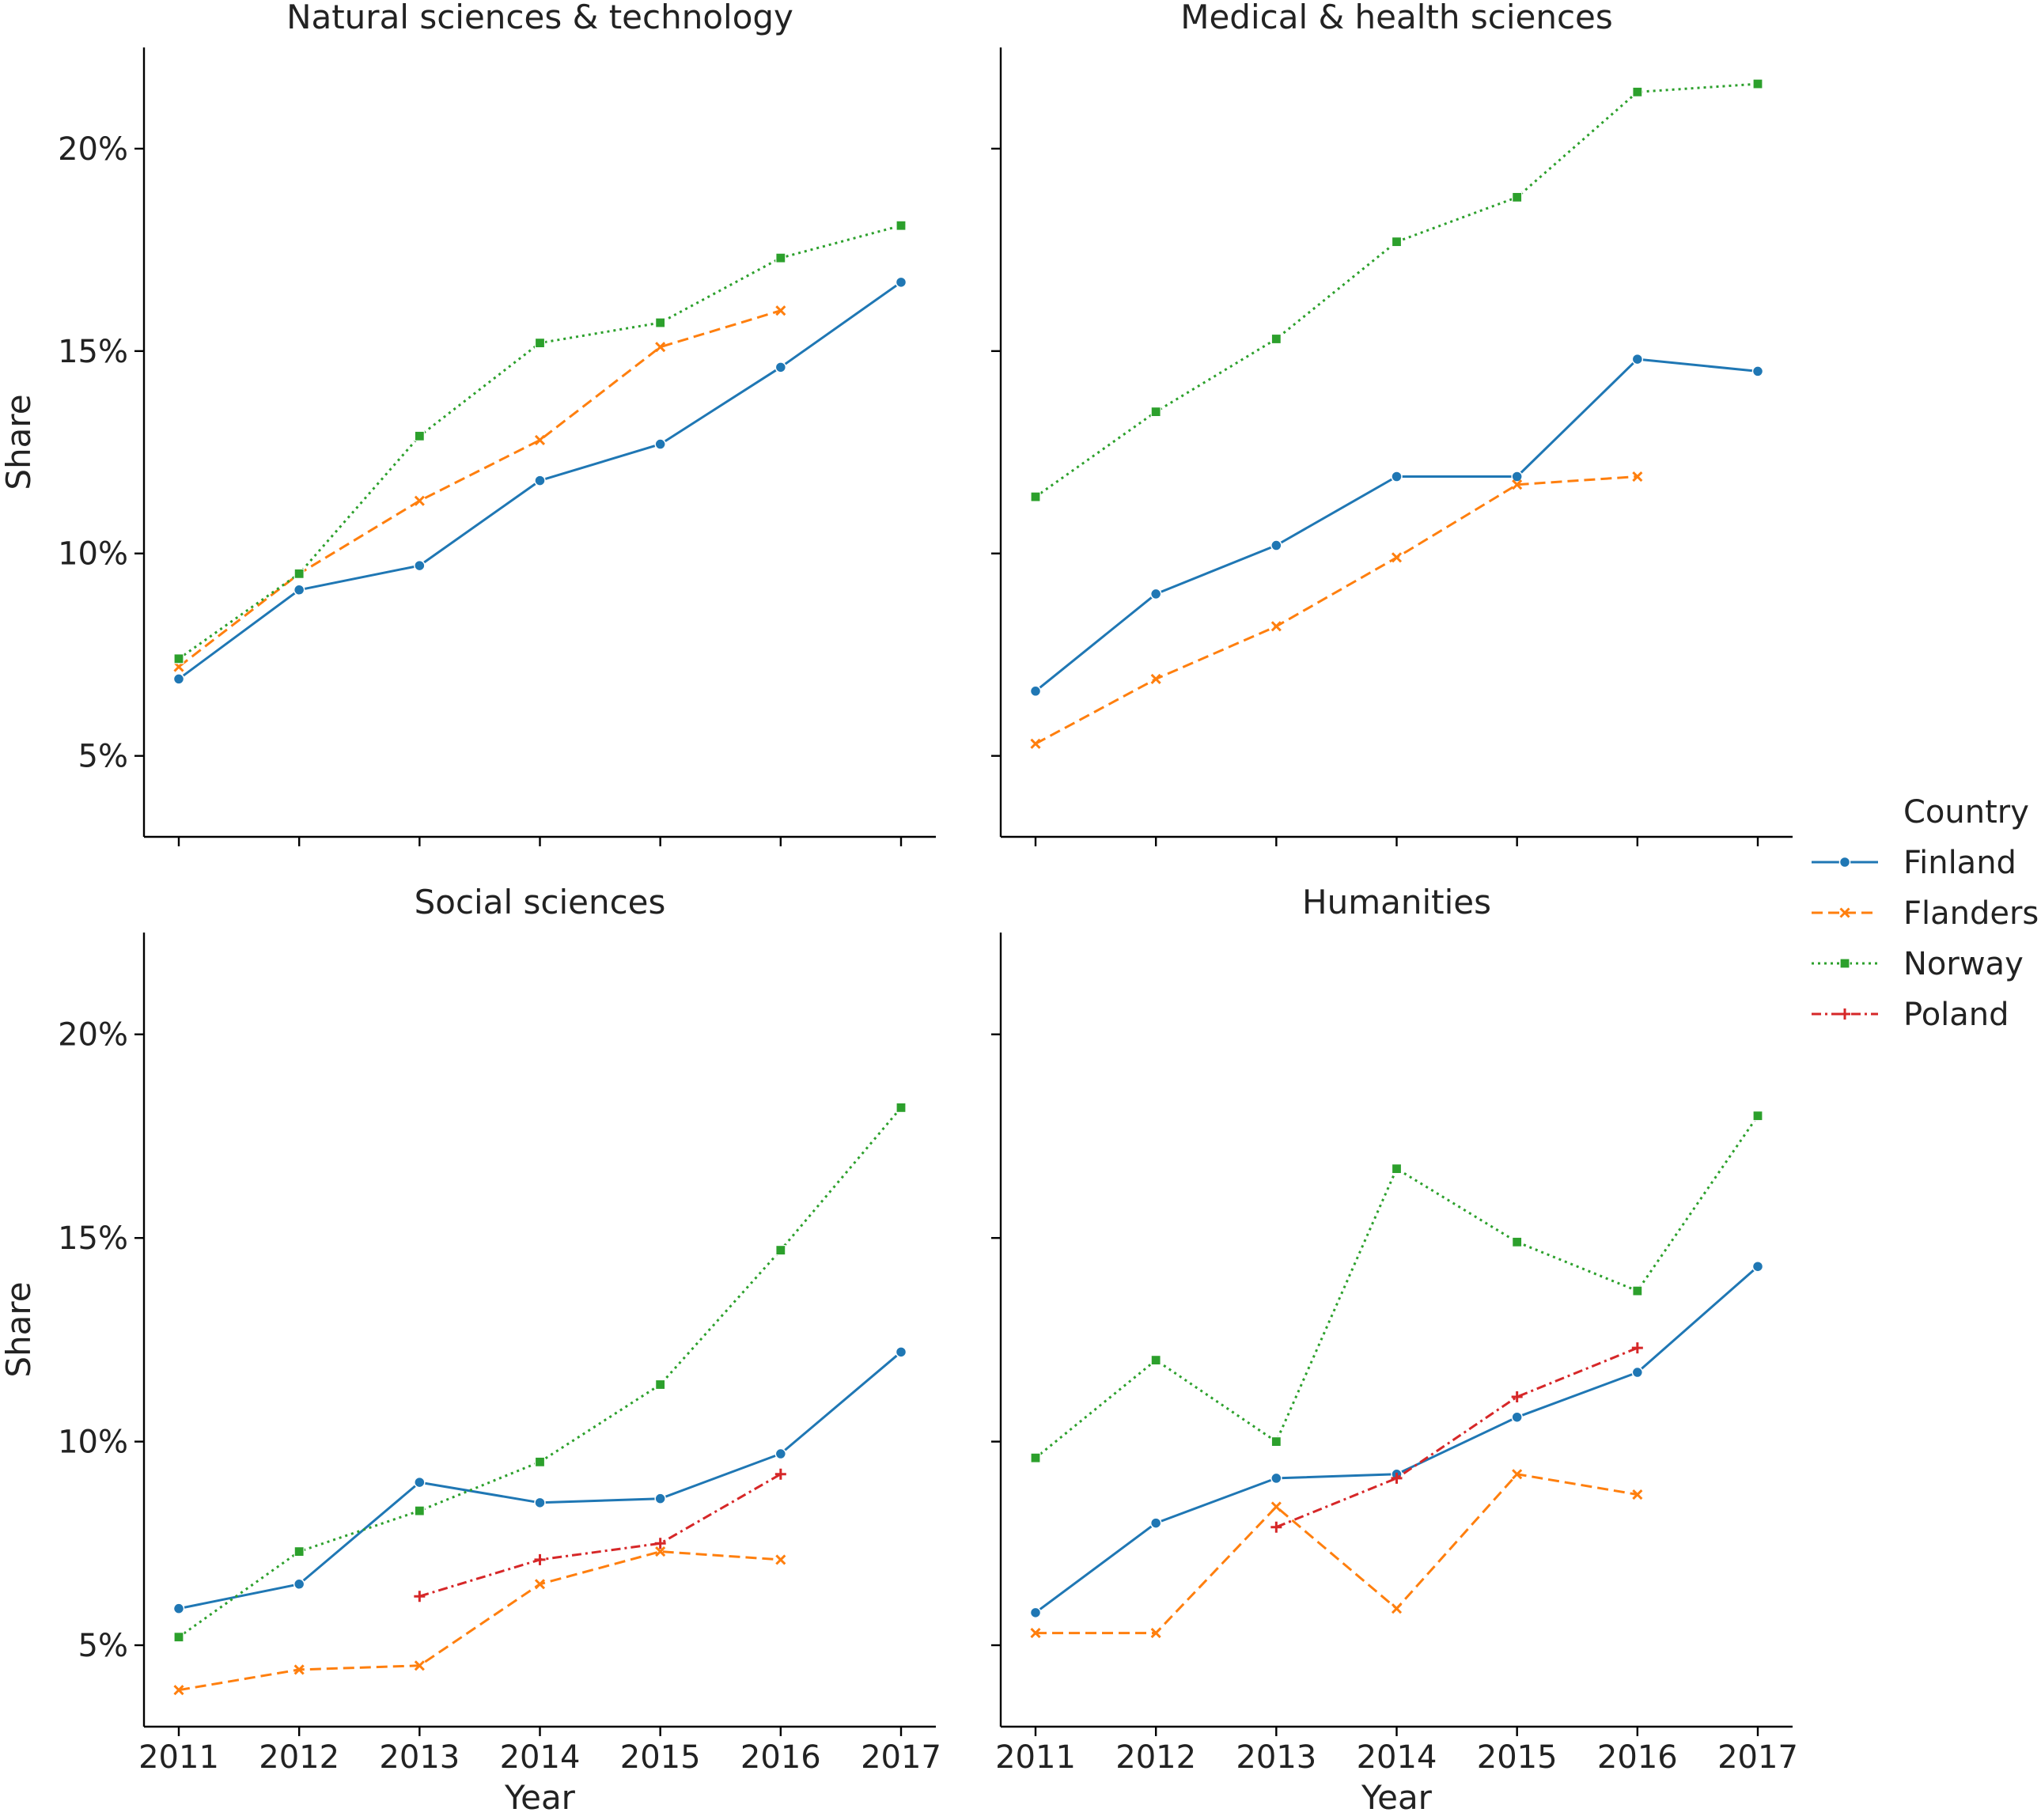 This screenshot has width=2041, height=1820. I want to click on legend-item-flanders: Flanders, so click(1925, 913).